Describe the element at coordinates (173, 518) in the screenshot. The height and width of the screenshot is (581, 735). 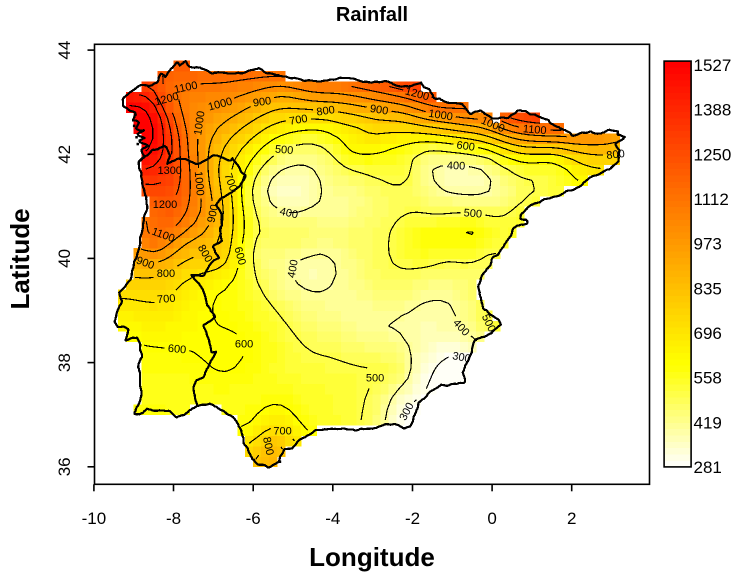
I see `svg-text: -8` at that location.